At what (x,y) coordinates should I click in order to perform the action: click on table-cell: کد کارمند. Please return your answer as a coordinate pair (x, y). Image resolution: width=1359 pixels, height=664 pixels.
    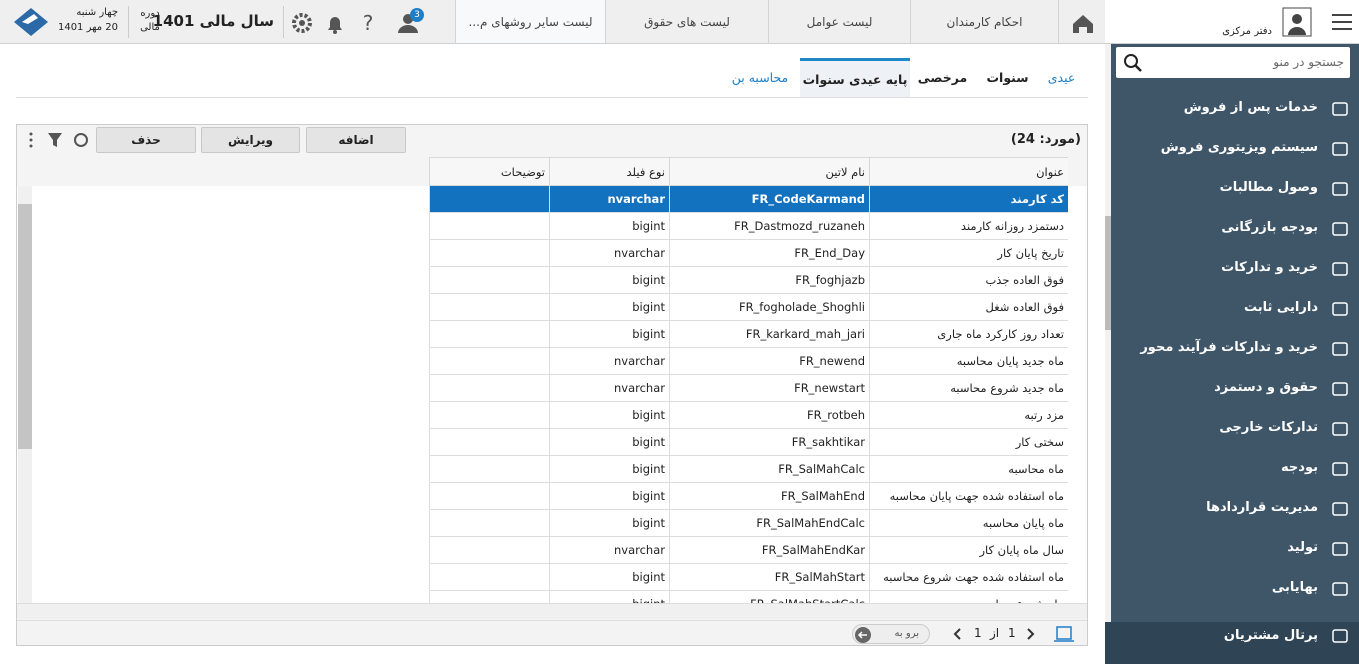
    Looking at the image, I should click on (968, 199).